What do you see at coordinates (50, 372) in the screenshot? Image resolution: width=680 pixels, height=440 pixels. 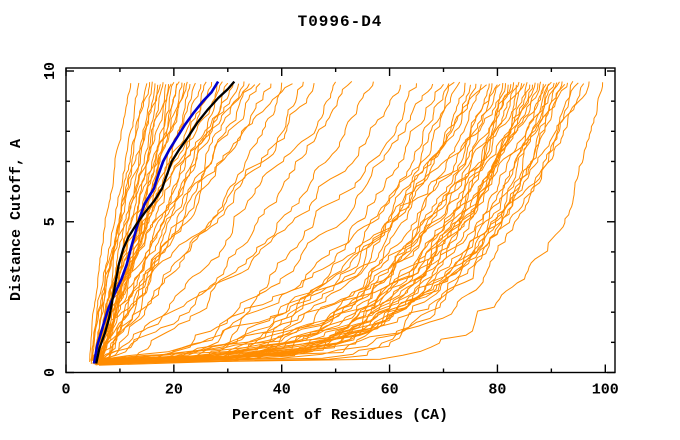 I see `y-tick-label: 0` at bounding box center [50, 372].